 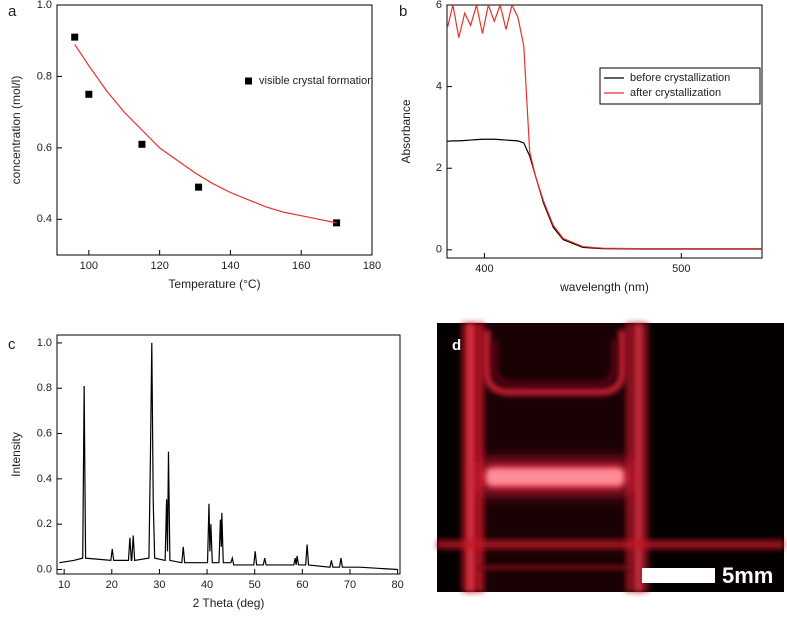 What do you see at coordinates (301, 266) in the screenshot?
I see `x-tick-label: 160` at bounding box center [301, 266].